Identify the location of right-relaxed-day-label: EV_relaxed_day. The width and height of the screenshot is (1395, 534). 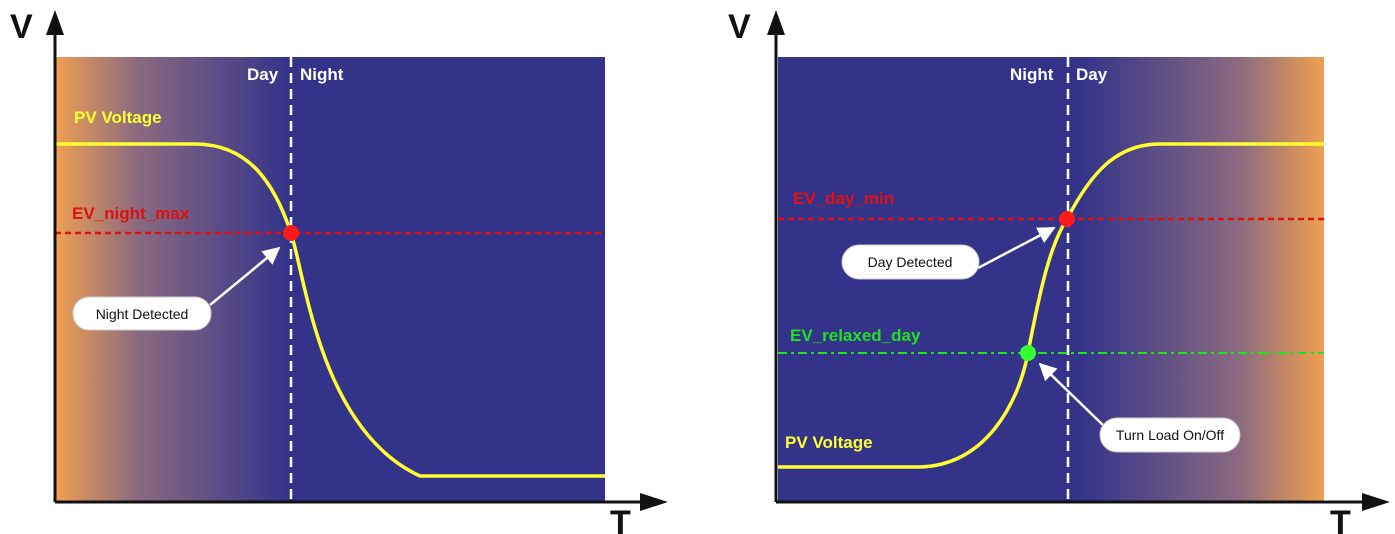
(855, 335).